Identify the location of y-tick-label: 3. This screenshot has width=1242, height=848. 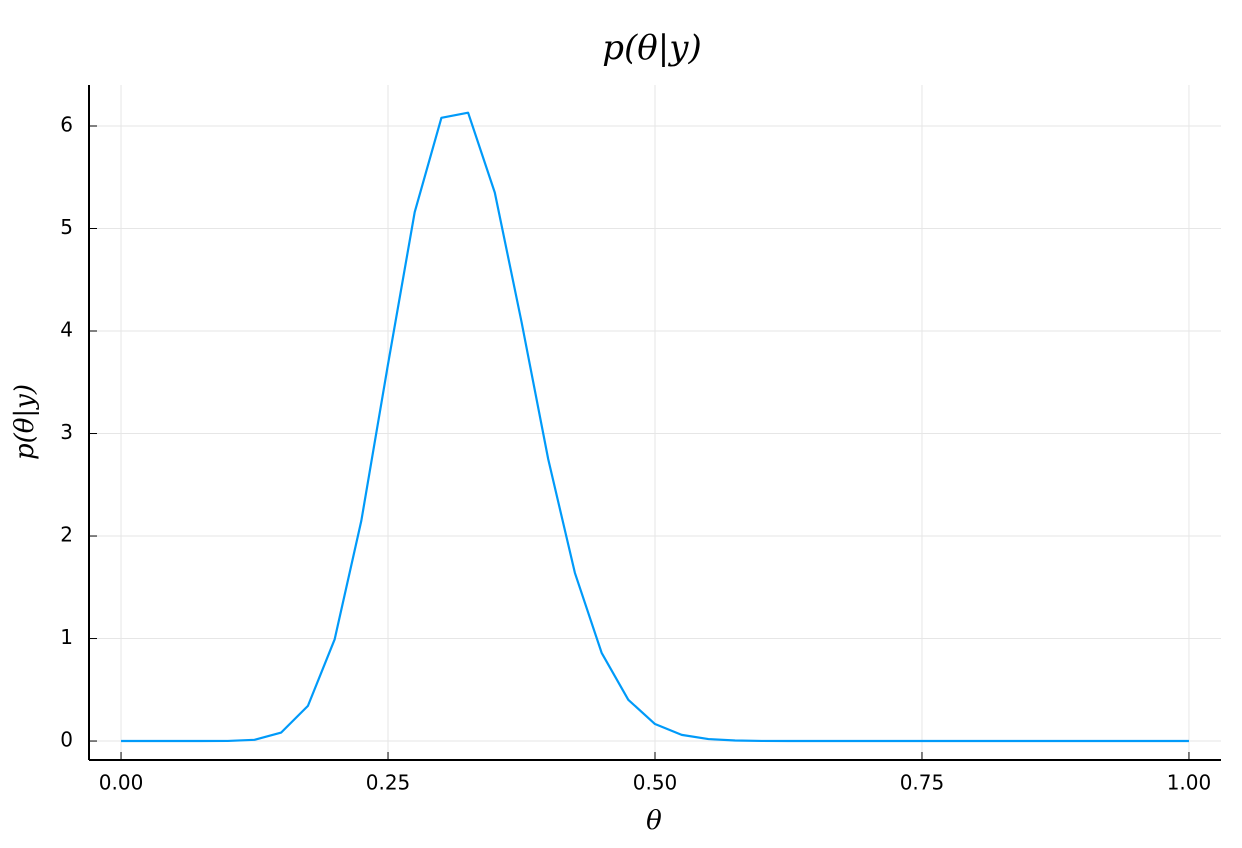
(66, 432).